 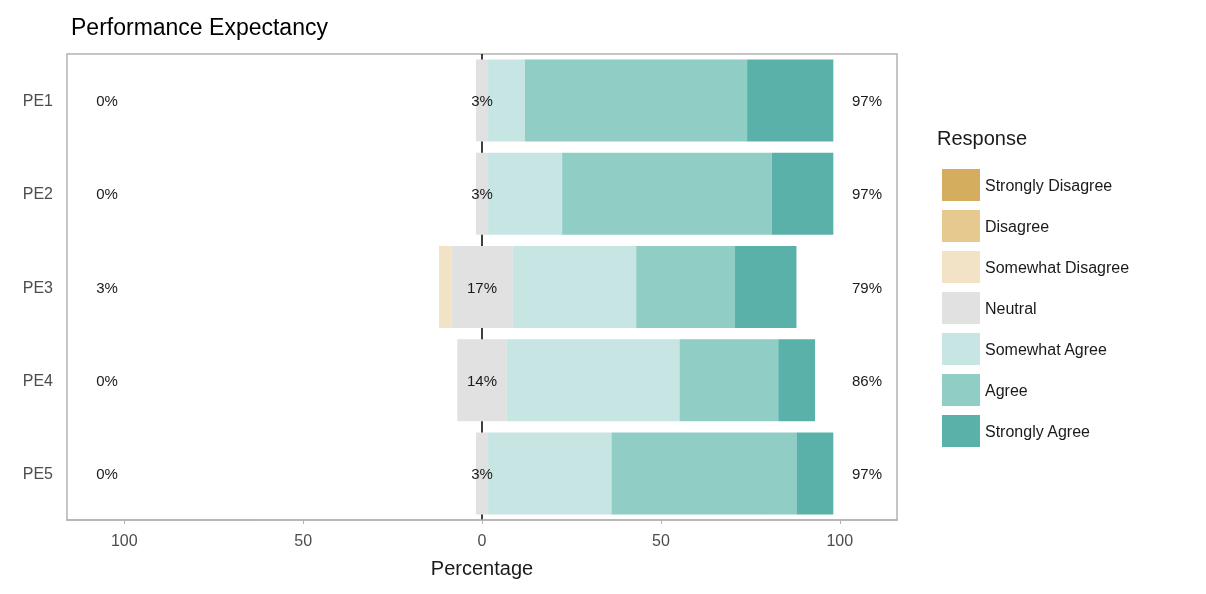 What do you see at coordinates (1038, 431) in the screenshot?
I see `legend-label: Strongly Agree` at bounding box center [1038, 431].